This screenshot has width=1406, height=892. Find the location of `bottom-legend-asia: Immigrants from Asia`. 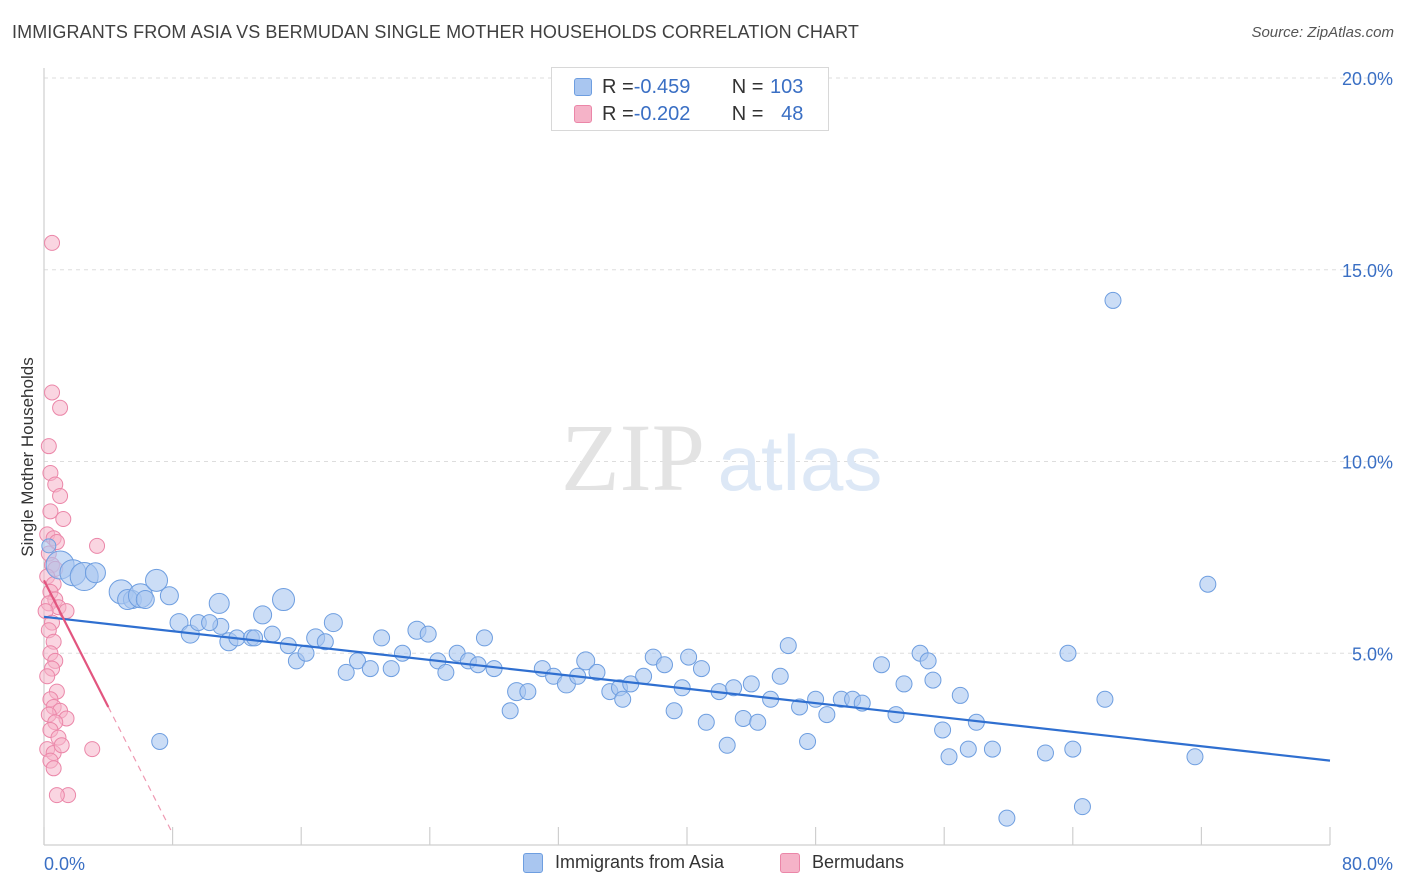

bottom-legend-asia: Immigrants from Asia is located at coordinates (623, 862).